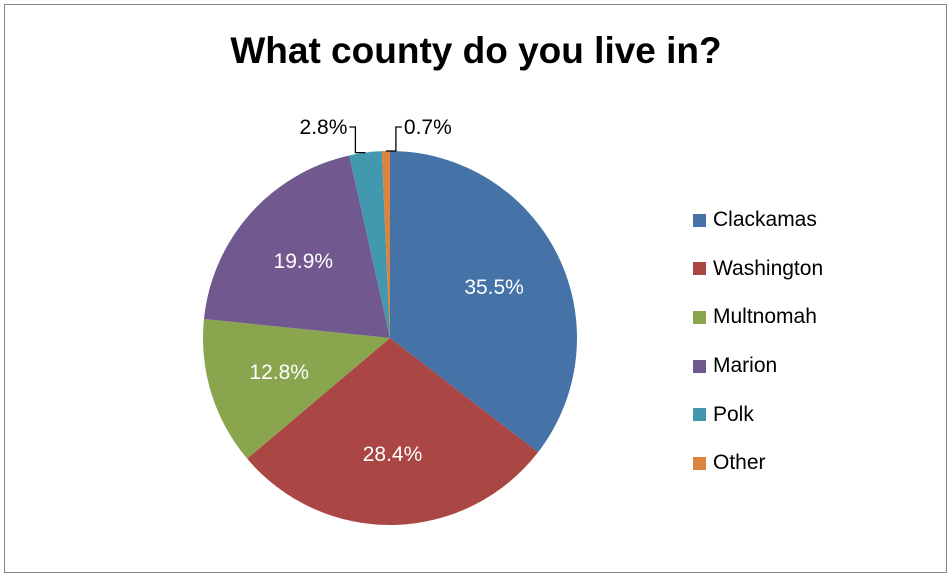 This screenshot has height=578, width=952. What do you see at coordinates (369, 244) in the screenshot?
I see `pie-slice-polk` at bounding box center [369, 244].